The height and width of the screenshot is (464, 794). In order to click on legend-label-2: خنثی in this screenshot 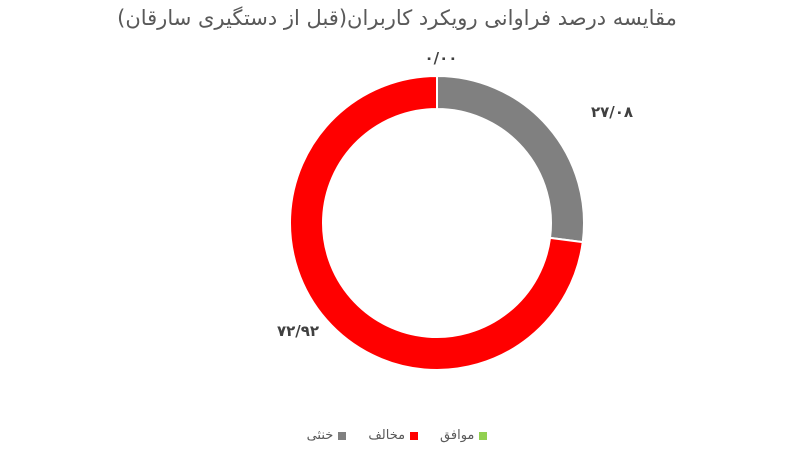, I will do `click(320, 435)`.